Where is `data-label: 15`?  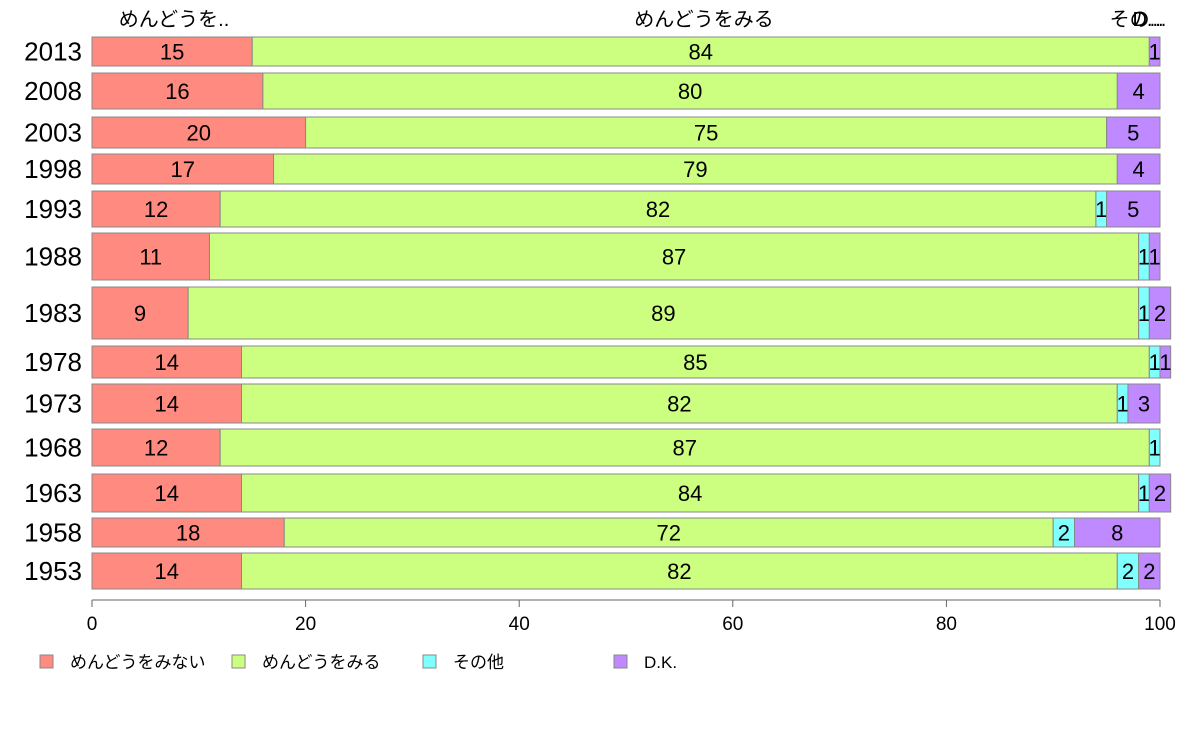
data-label: 15 is located at coordinates (172, 52).